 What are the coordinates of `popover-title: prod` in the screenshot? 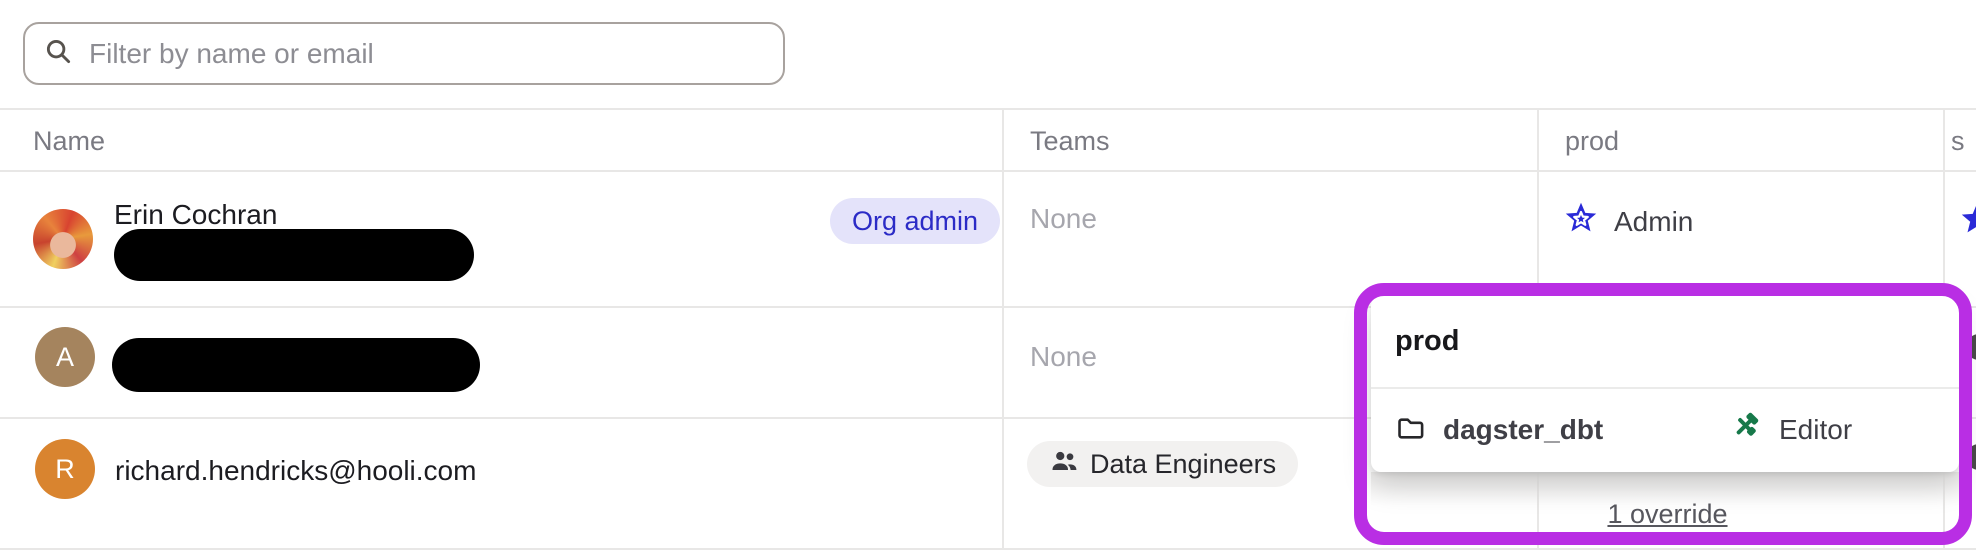 It's located at (1427, 341).